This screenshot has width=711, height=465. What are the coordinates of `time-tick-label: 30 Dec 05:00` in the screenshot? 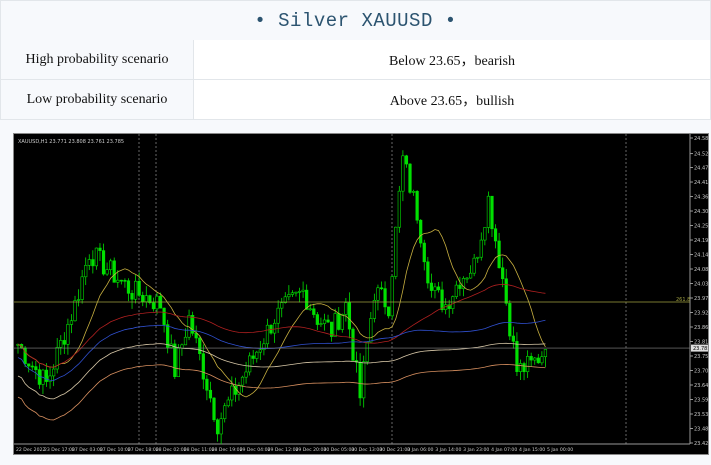 It's located at (338, 450).